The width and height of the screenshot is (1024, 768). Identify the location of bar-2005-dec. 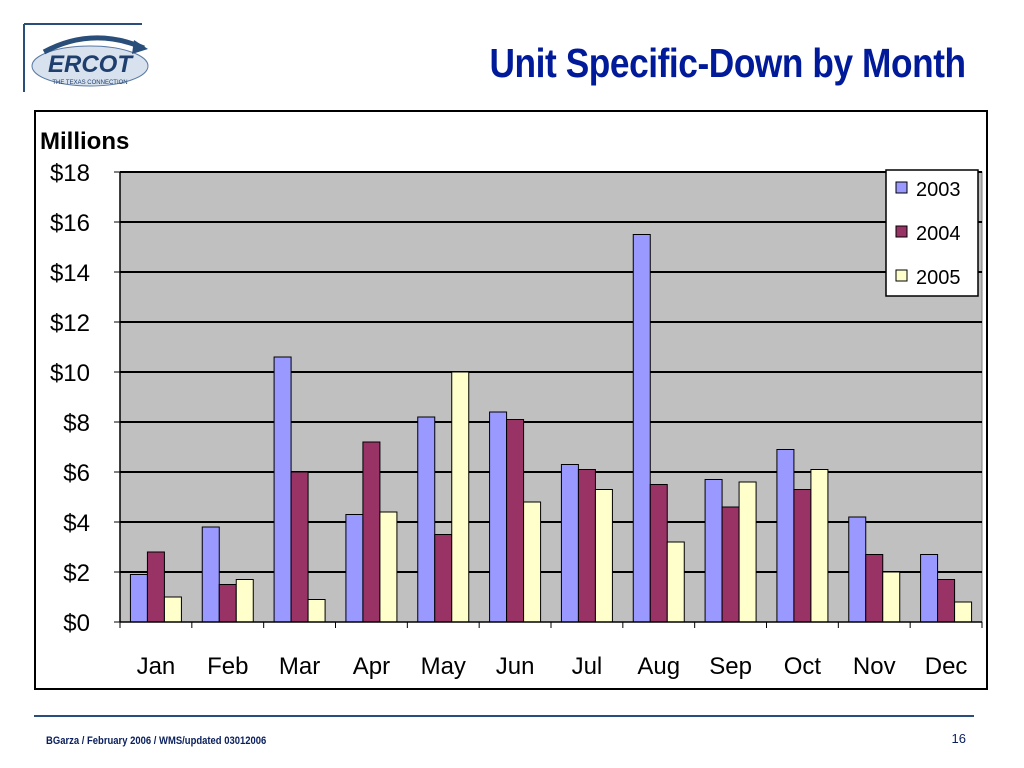
(963, 612).